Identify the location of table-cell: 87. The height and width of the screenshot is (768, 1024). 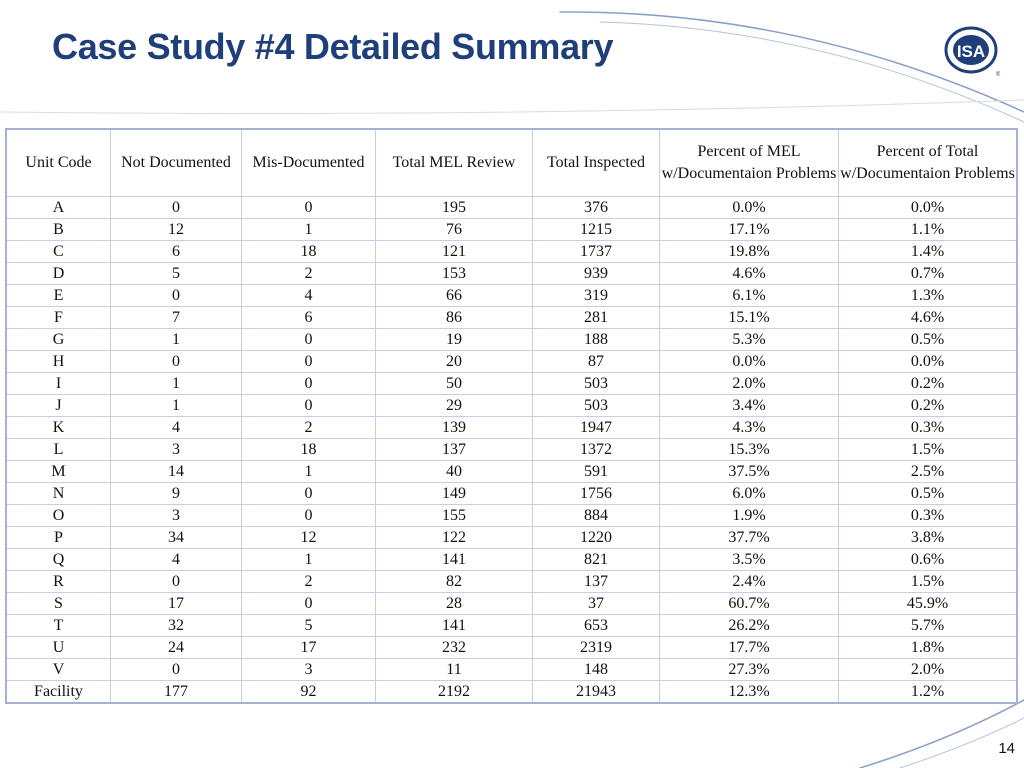
(596, 361).